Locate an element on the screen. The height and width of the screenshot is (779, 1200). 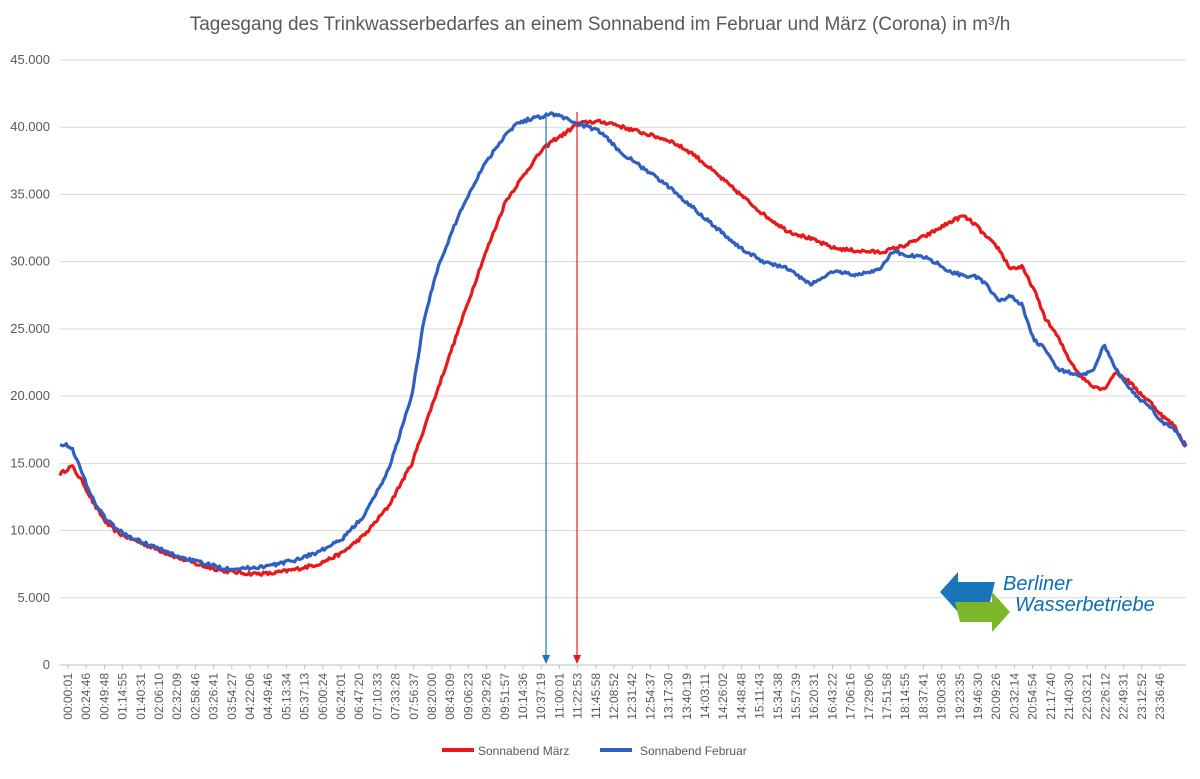
x-tick-label: 19:46:30 is located at coordinates (978, 696).